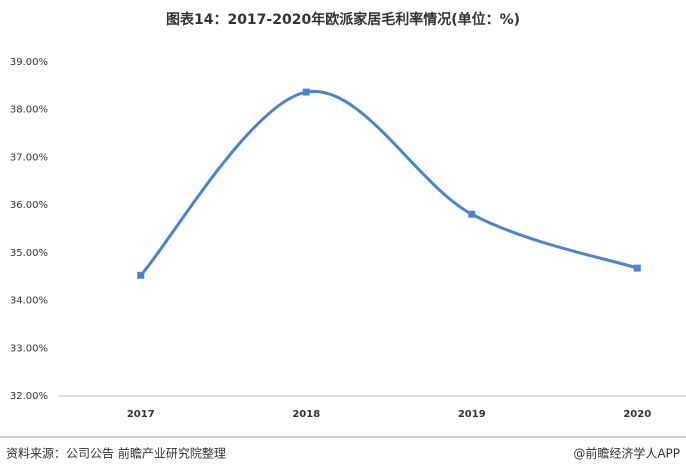  Describe the element at coordinates (626, 453) in the screenshot. I see `credit: @前瞻经济学人APP` at that location.